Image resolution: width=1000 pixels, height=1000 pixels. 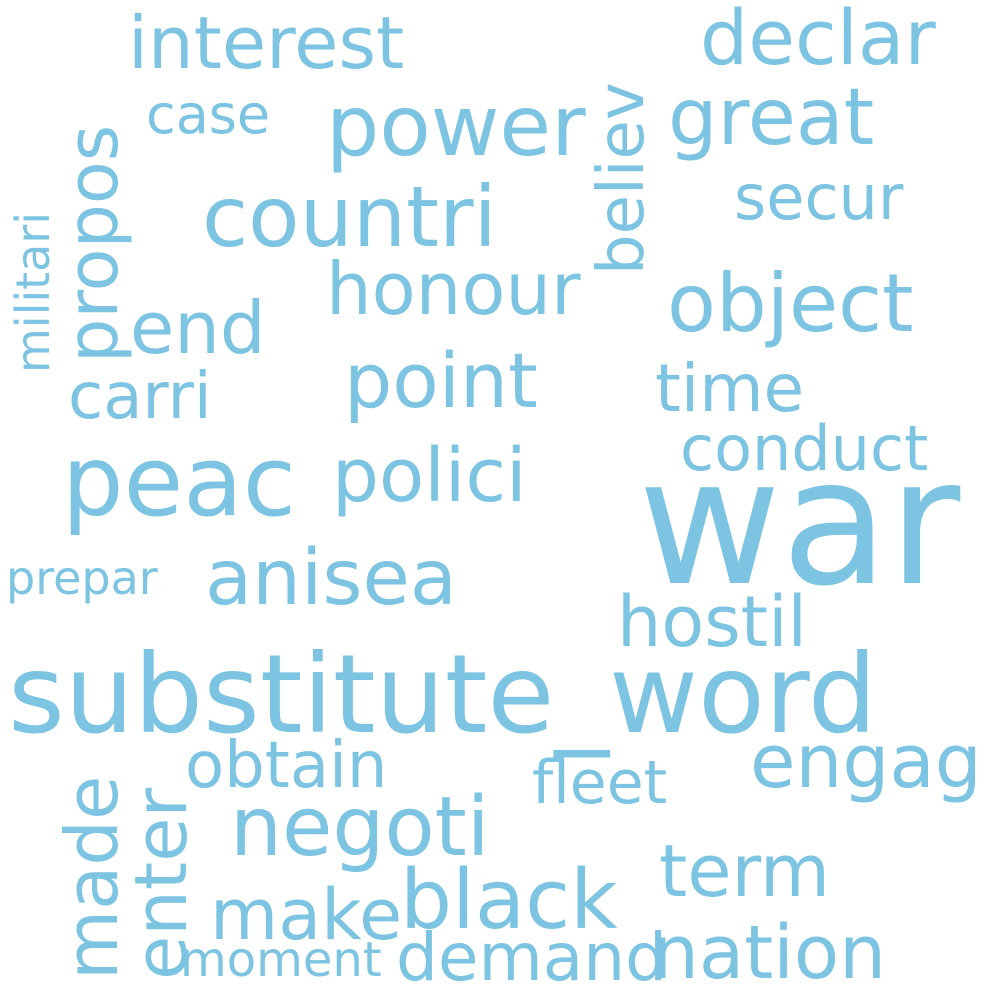 What do you see at coordinates (93, 243) in the screenshot?
I see `word-propos: propos` at bounding box center [93, 243].